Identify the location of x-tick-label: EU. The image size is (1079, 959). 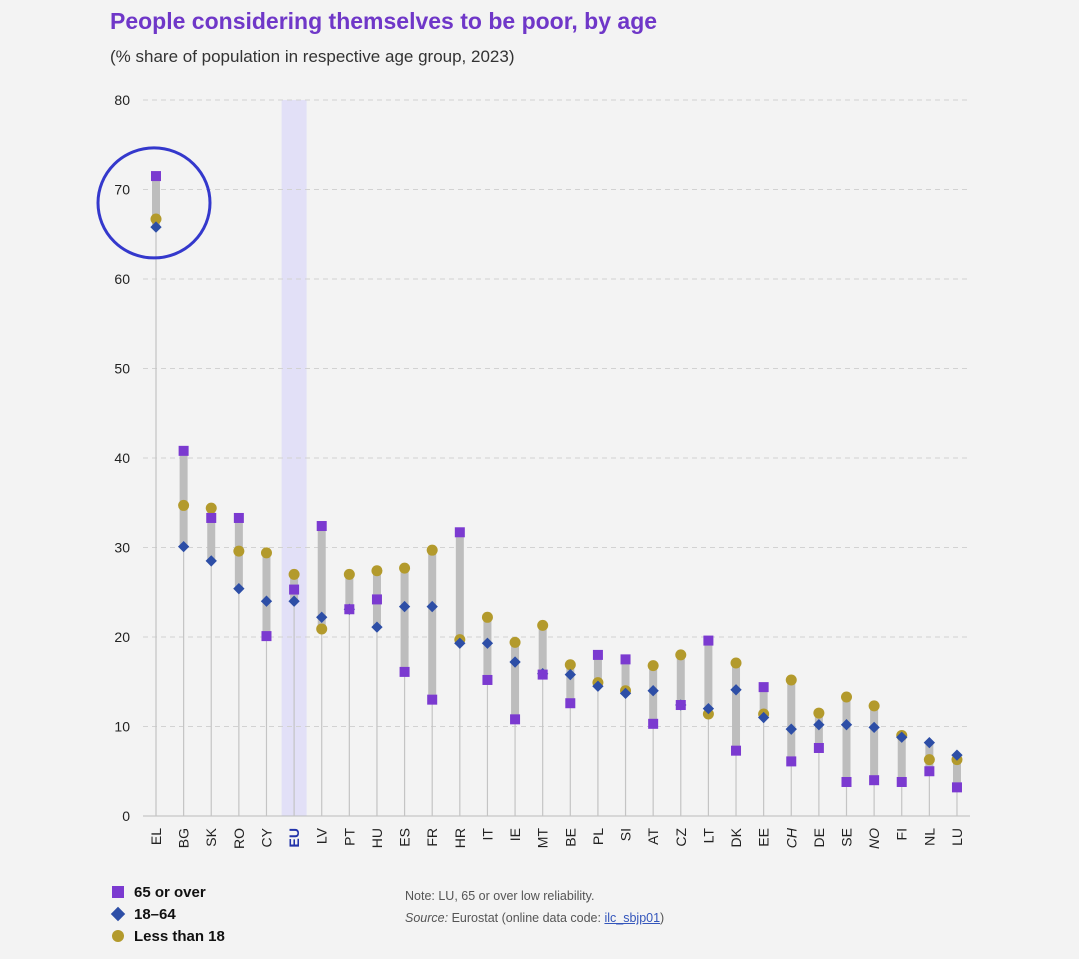
(294, 837).